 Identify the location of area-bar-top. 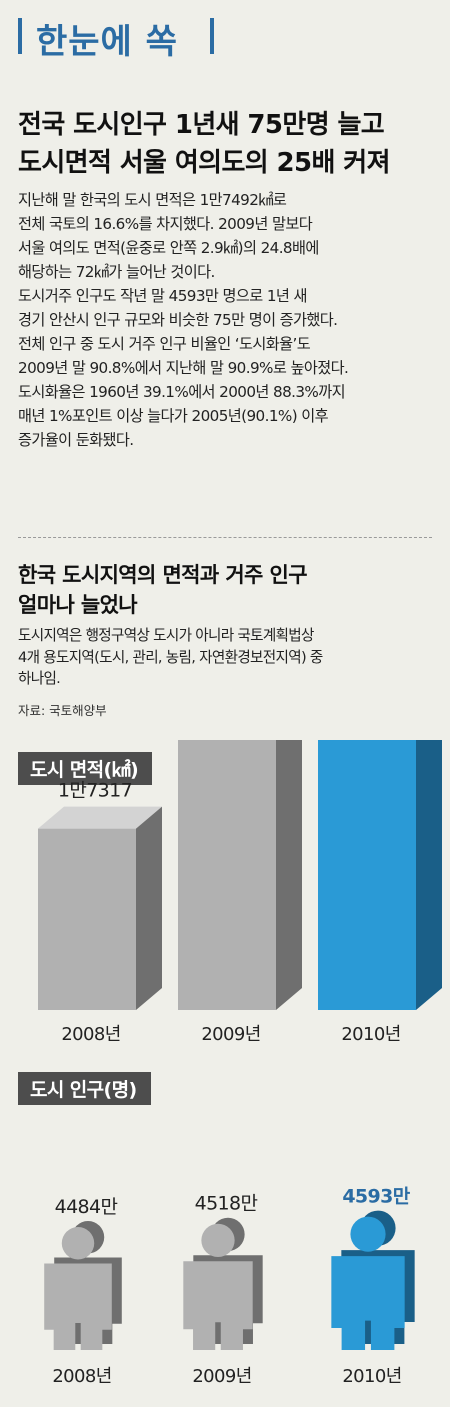
(100, 817).